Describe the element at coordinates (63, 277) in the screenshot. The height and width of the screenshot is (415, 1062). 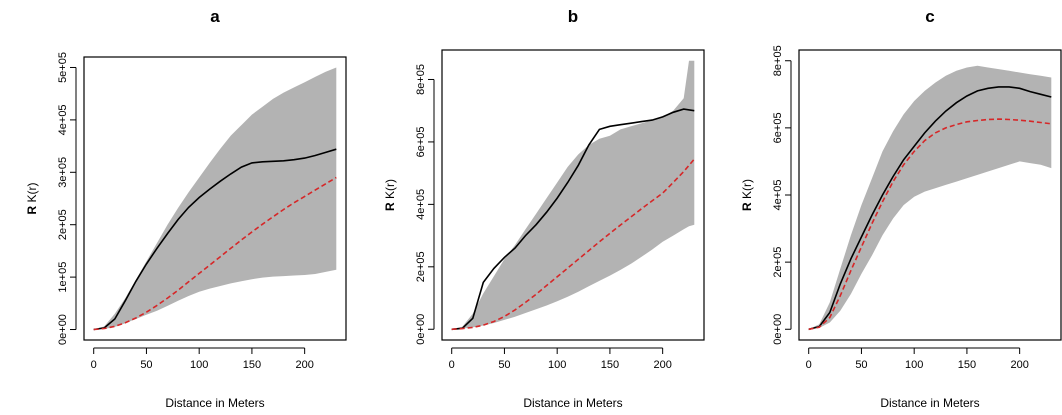
I see `y-tick-label: 1e+05` at that location.